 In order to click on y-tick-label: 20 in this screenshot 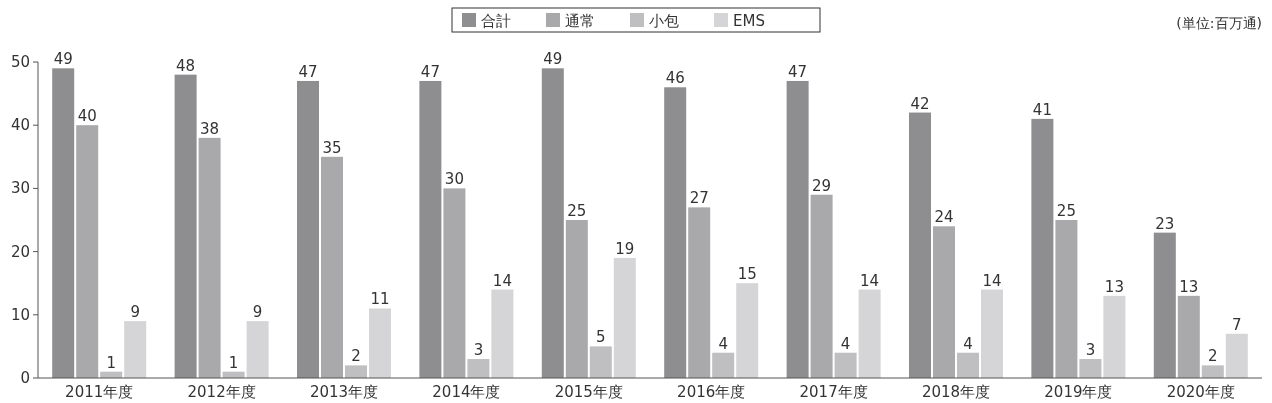, I will do `click(20, 251)`.